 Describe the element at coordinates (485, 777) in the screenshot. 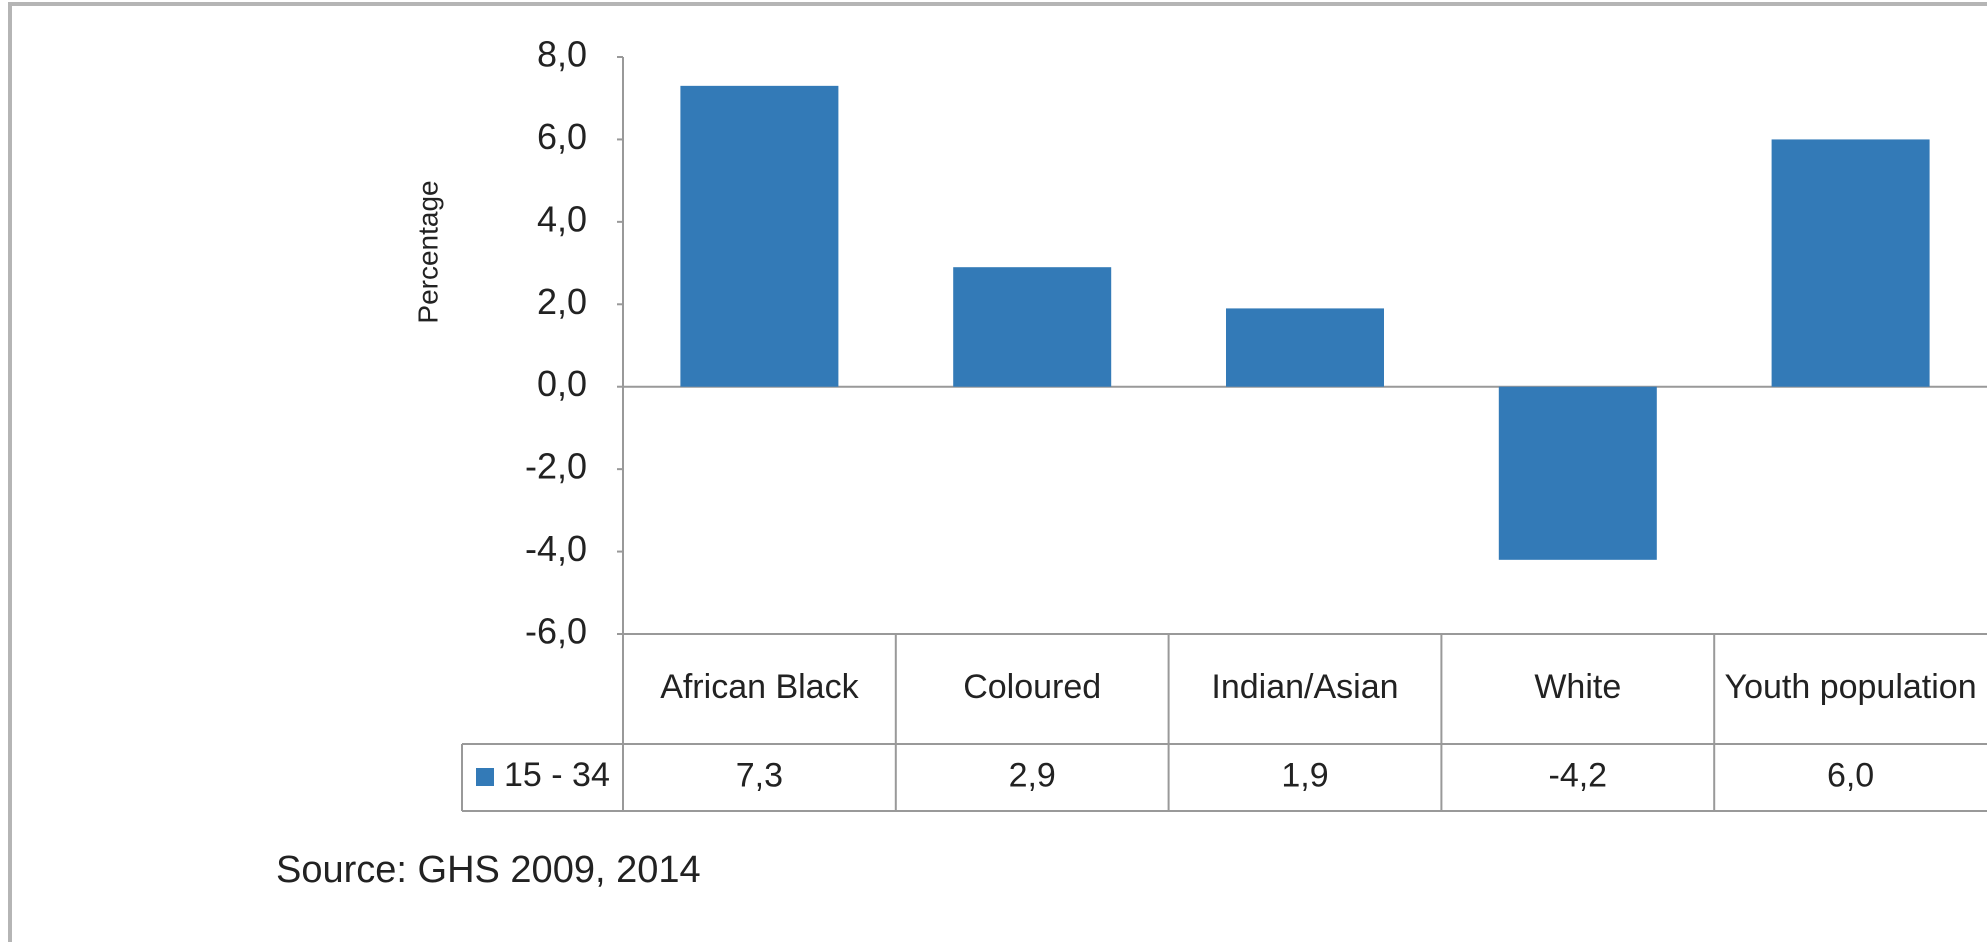

I see `legend-swatch` at that location.